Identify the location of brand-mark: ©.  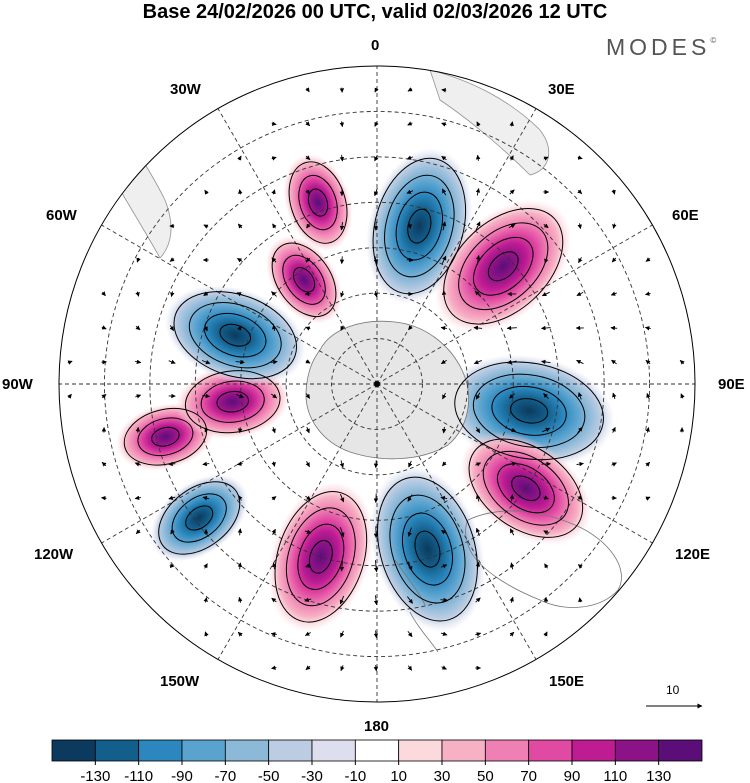
(713, 40).